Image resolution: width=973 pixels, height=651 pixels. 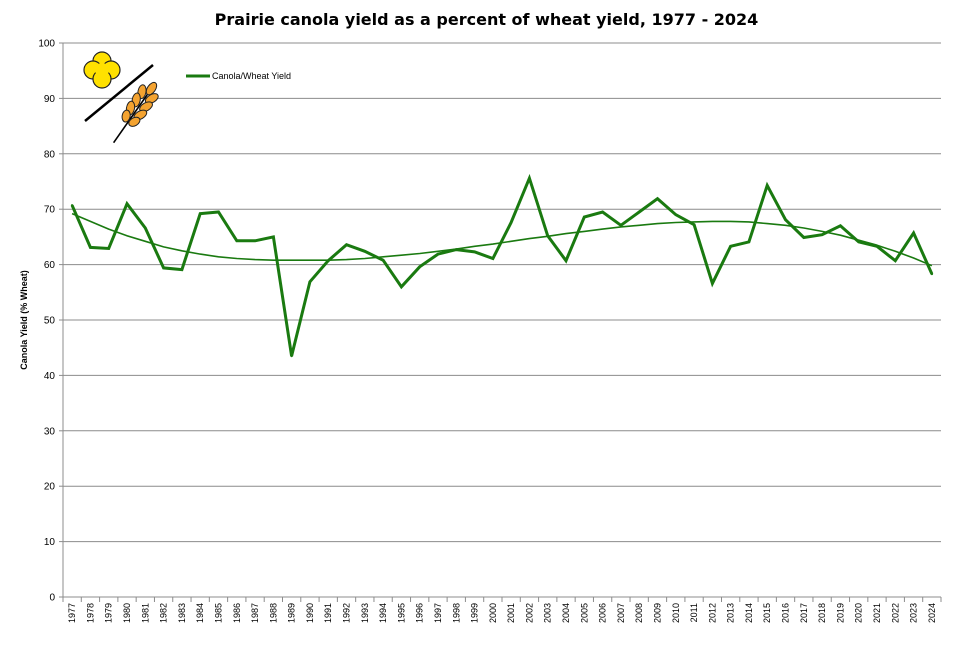 I want to click on y-tick-label: 50, so click(x=50, y=321).